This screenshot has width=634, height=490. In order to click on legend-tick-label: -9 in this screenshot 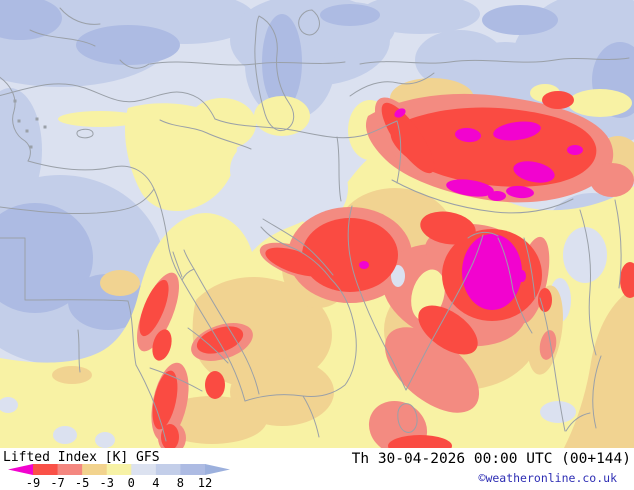, I will do `click(33, 483)`.